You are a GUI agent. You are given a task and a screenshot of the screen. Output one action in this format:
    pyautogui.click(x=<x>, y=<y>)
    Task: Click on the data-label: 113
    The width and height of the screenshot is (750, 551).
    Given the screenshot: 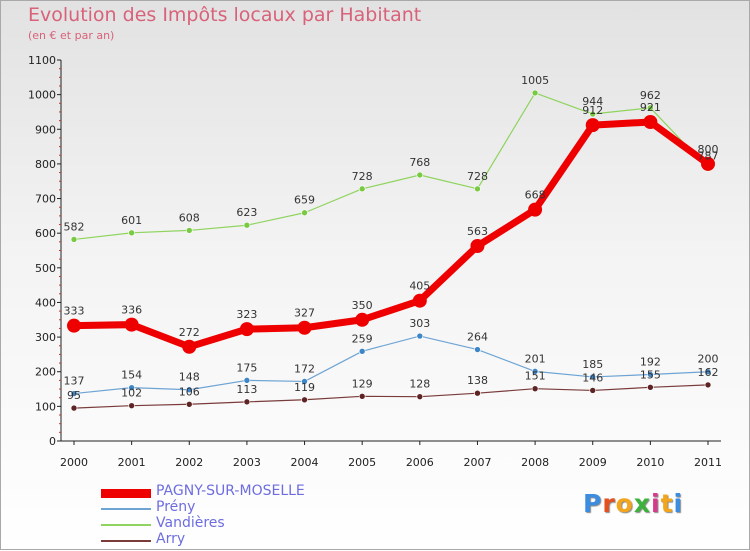 What is the action you would take?
    pyautogui.click(x=246, y=389)
    